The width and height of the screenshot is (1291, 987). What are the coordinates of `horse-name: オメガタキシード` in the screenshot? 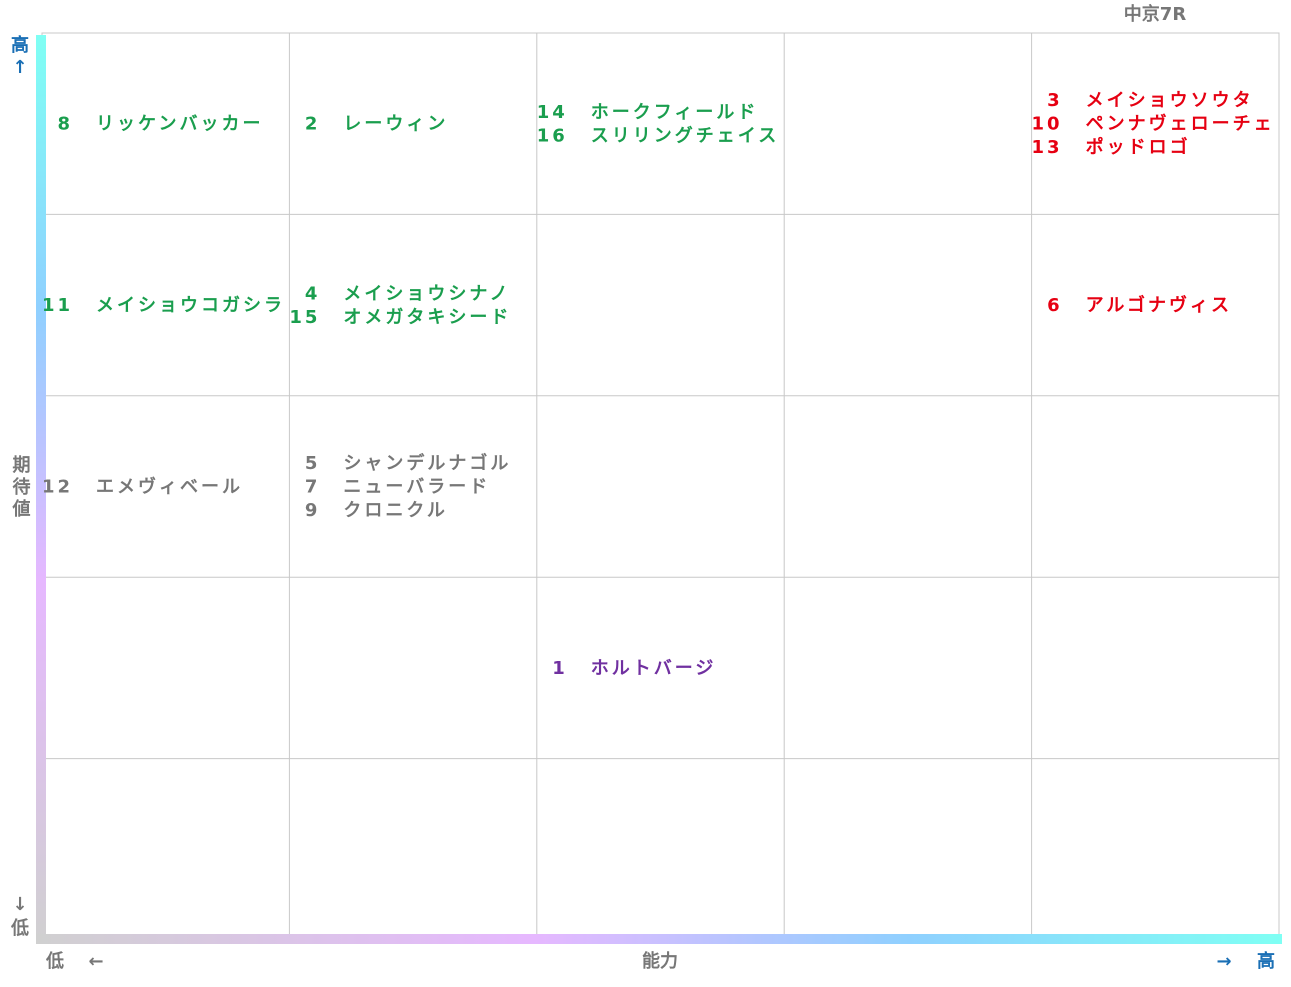 It's located at (427, 317).